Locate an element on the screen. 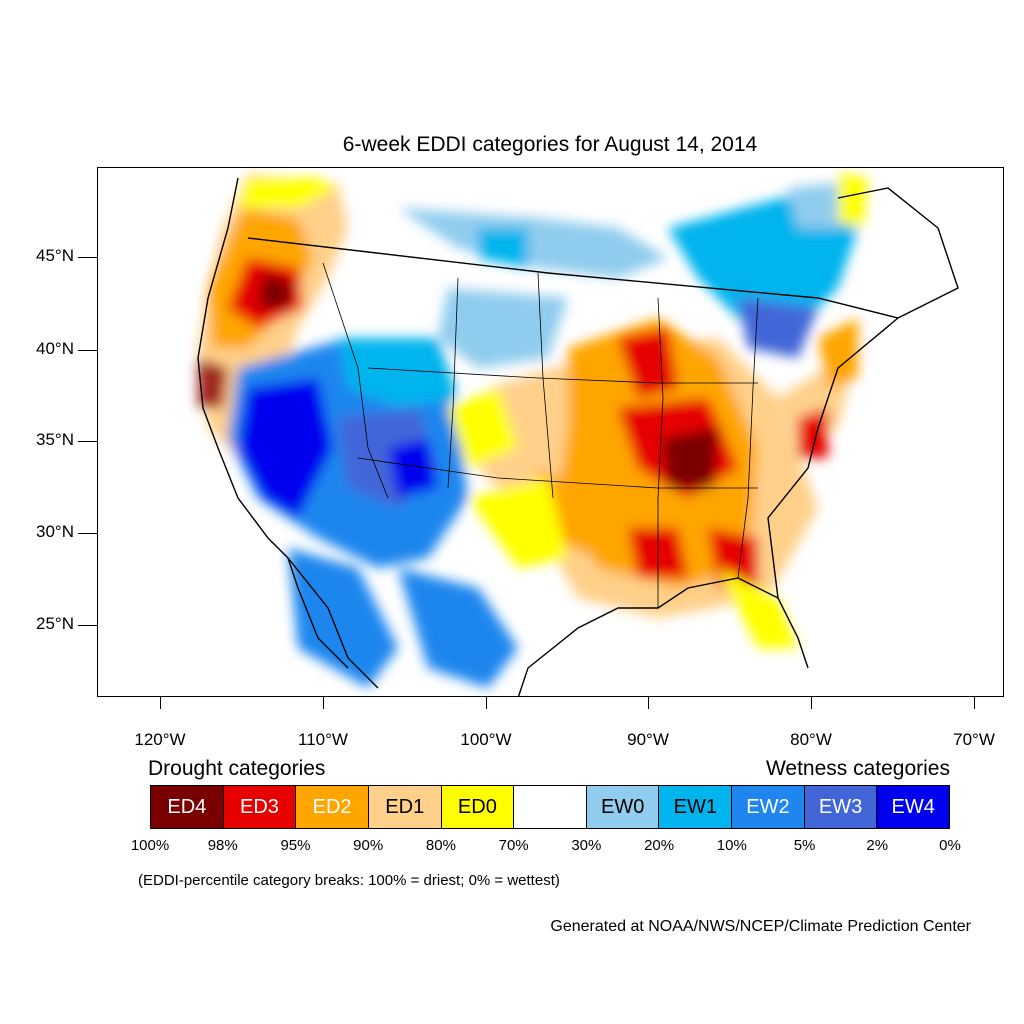 Image resolution: width=1024 pixels, height=1024 pixels. legend-swatch-ew0: EW0 is located at coordinates (623, 807).